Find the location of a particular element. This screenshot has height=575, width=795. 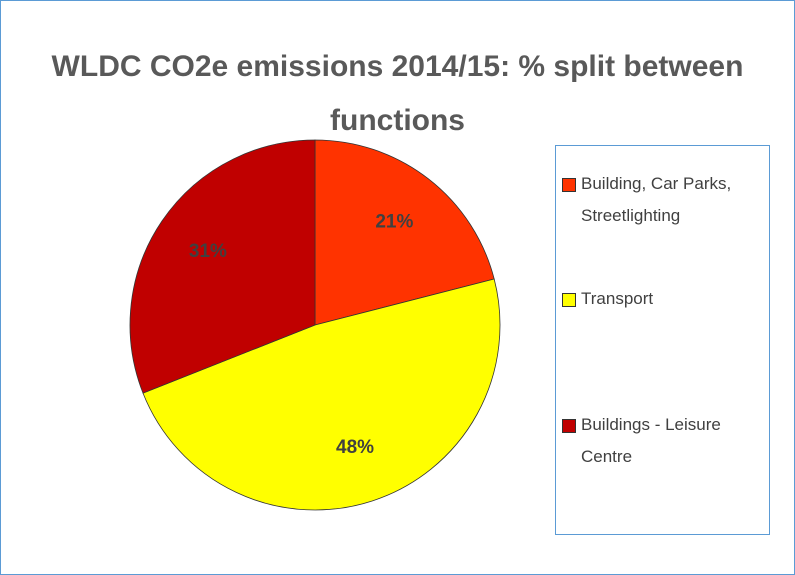

data-label: 48% is located at coordinates (355, 447).